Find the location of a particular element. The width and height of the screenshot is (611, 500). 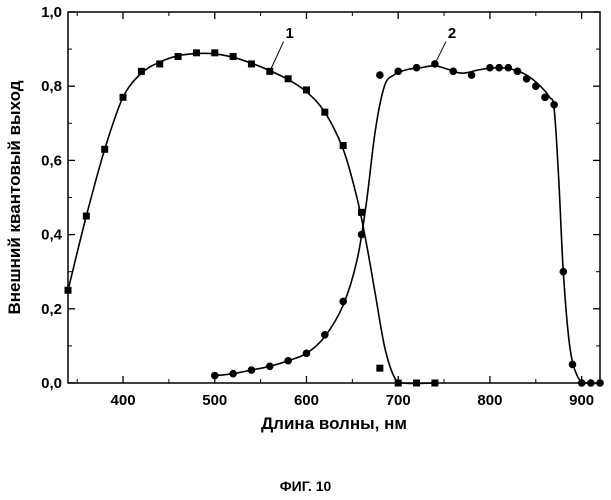

x-tick-label: 900 is located at coordinates (581, 400).